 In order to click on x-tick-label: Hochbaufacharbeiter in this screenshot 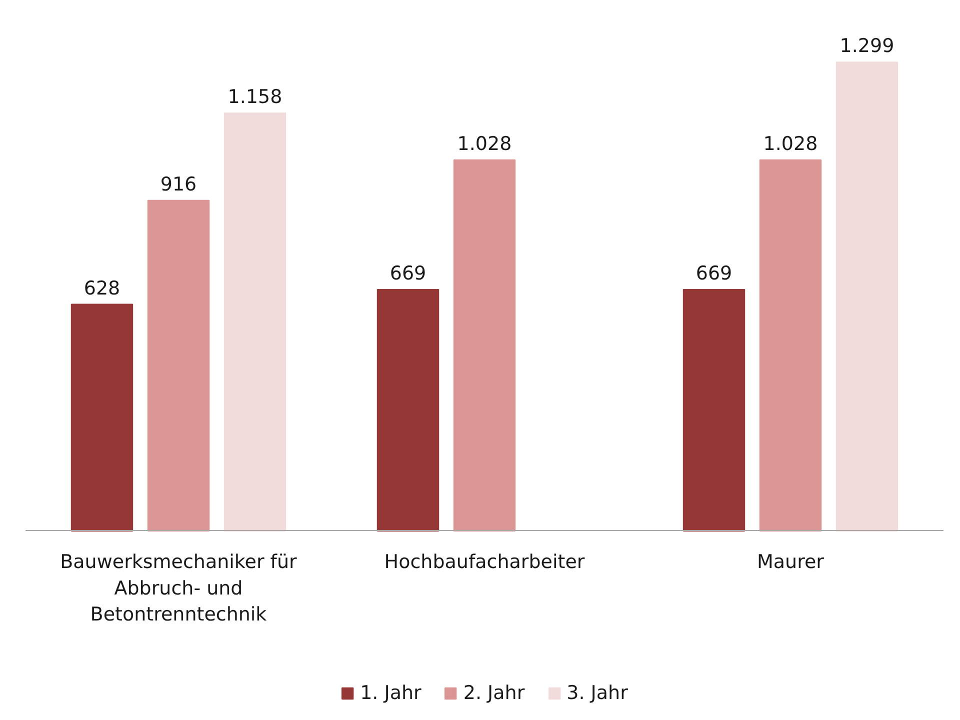, I will do `click(484, 561)`.